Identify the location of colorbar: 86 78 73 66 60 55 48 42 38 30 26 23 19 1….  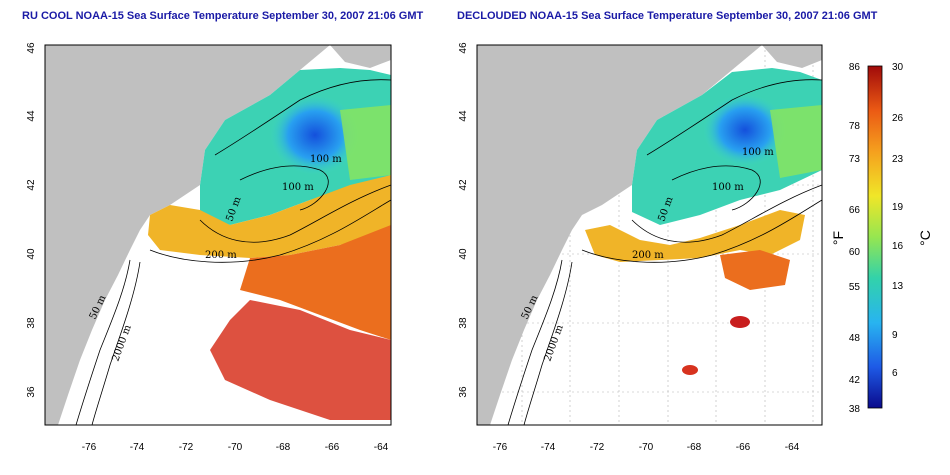
(881, 238).